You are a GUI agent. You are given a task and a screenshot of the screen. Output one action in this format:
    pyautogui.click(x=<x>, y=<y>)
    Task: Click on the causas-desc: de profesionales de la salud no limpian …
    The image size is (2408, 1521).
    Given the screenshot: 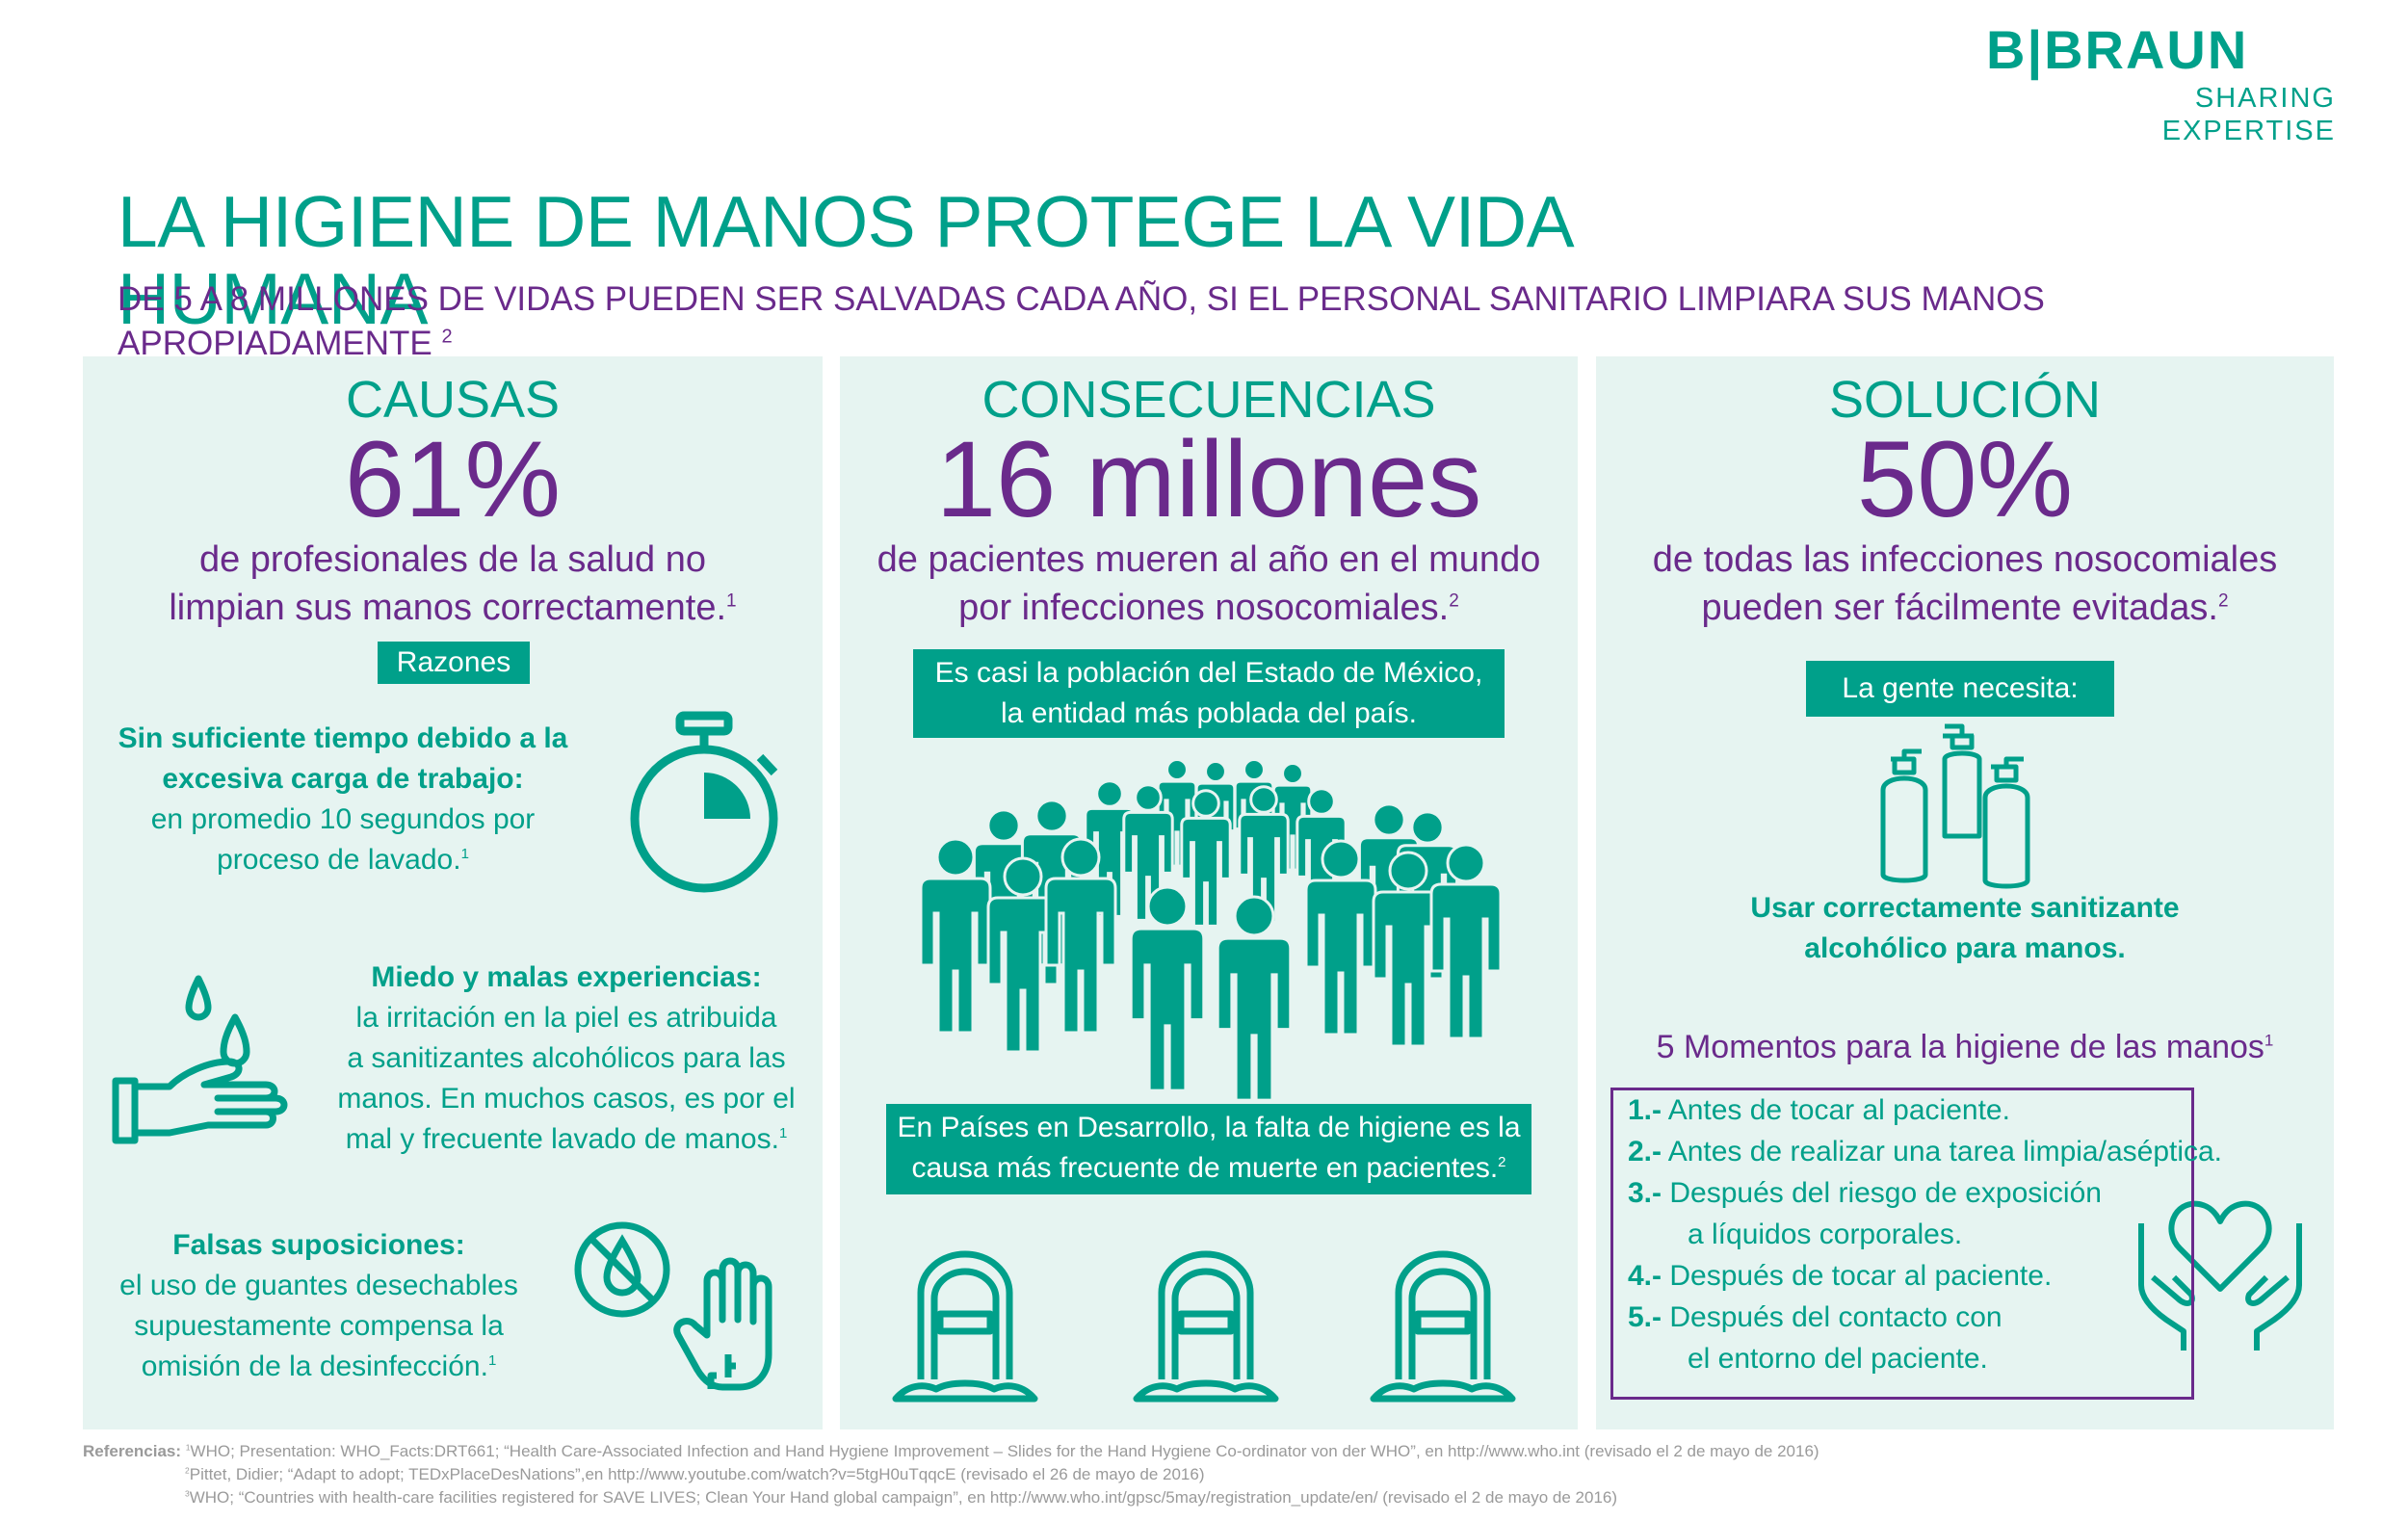 What is the action you would take?
    pyautogui.click(x=453, y=584)
    